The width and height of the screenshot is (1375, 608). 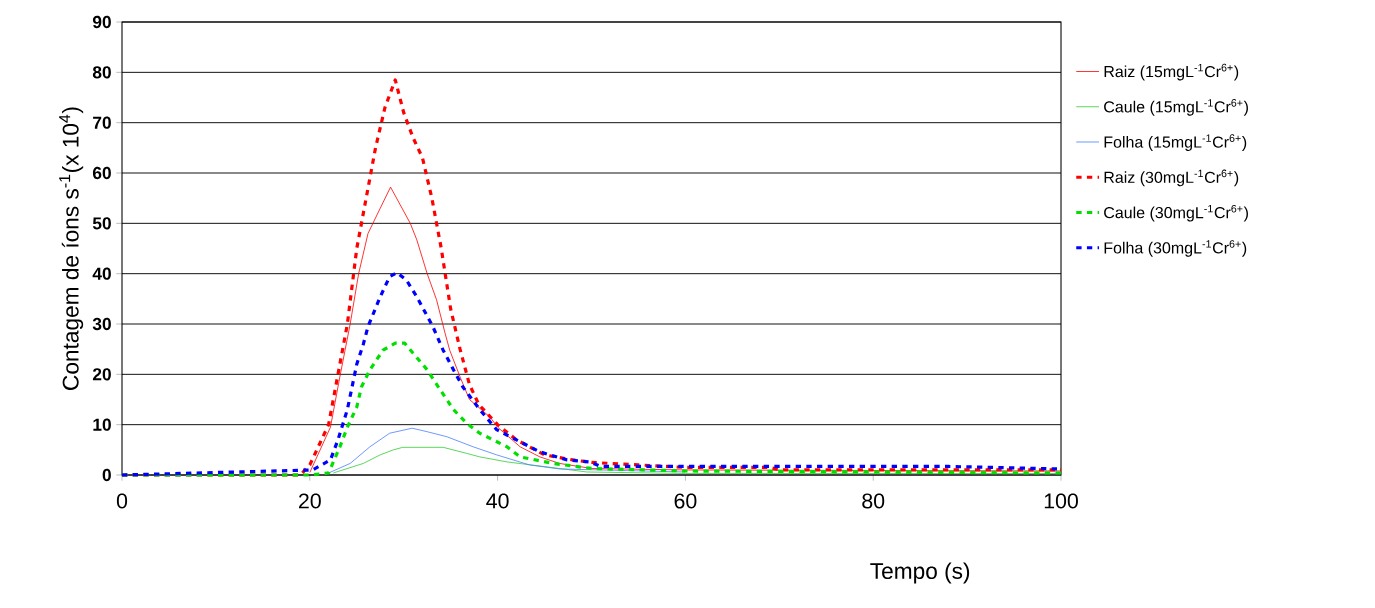 I want to click on y-tick-label: 10, so click(x=102, y=424).